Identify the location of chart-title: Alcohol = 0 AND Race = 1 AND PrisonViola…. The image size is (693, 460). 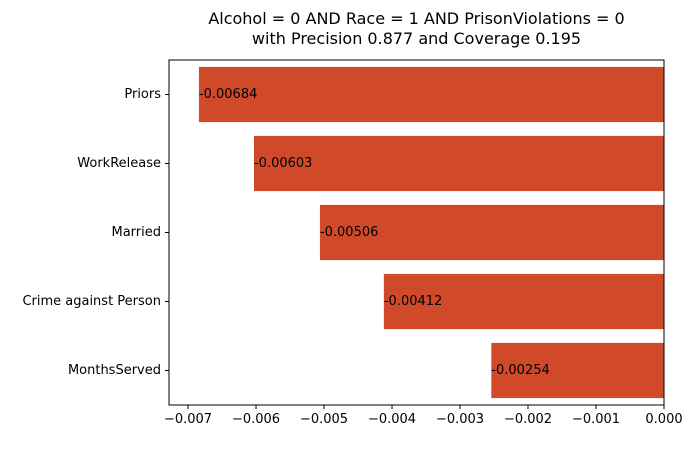
(416, 28).